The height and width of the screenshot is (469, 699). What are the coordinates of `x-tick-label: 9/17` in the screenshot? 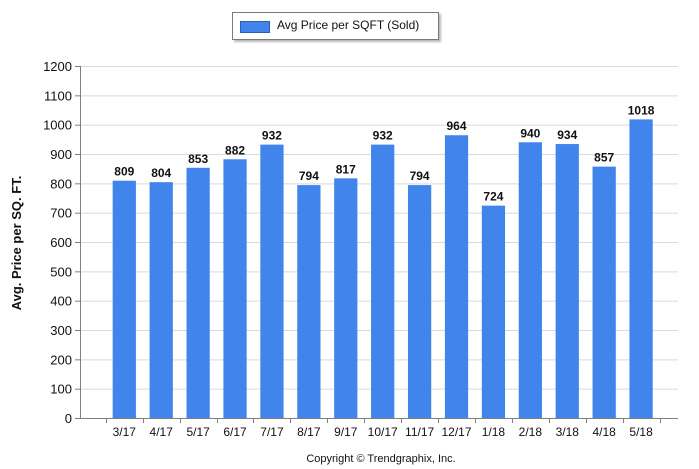 It's located at (346, 432).